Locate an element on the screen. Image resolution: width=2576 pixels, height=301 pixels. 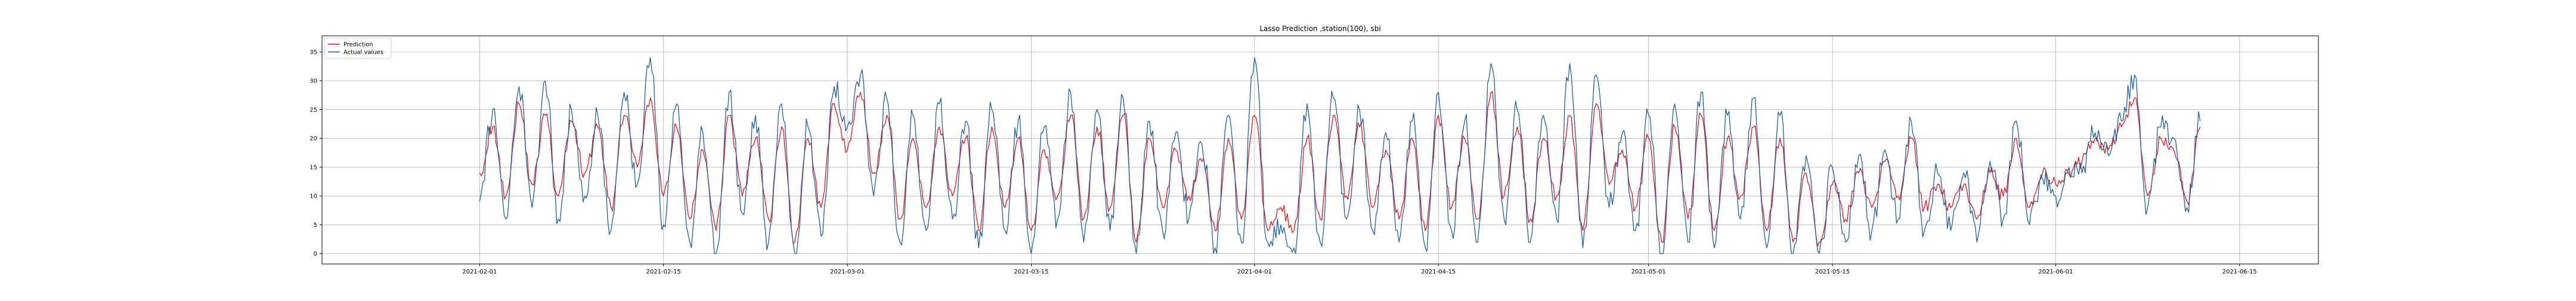
y-tick-label: 5 is located at coordinates (316, 226).